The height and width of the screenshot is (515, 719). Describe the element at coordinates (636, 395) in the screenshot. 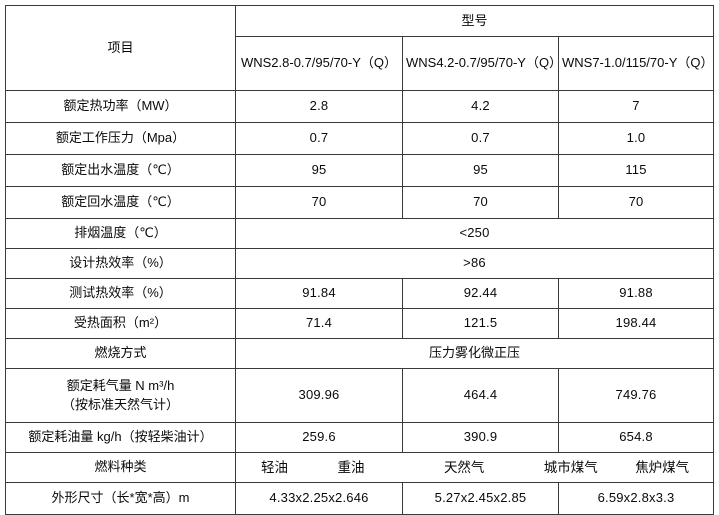

I see `cell-value: 749.76` at that location.